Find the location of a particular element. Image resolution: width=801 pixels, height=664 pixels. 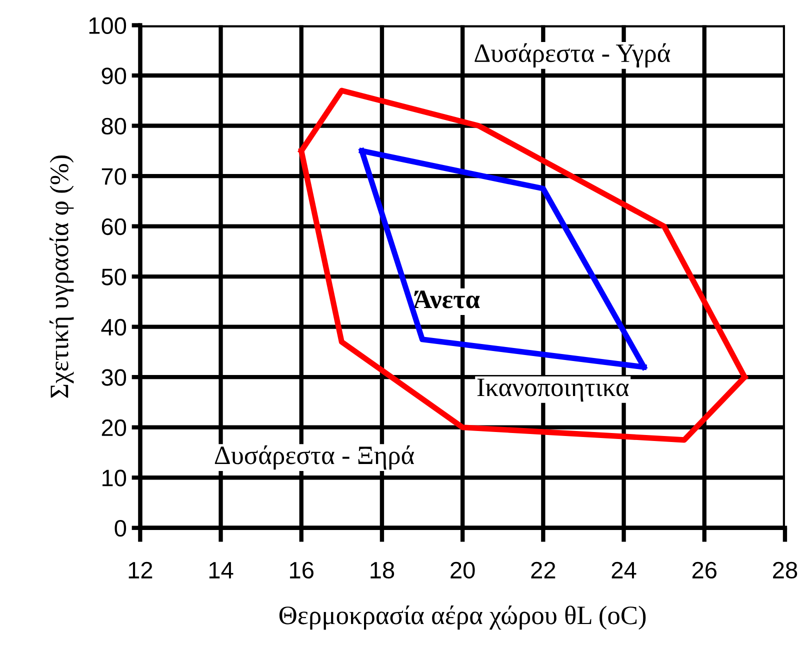

x-tick-label: 18 is located at coordinates (382, 570).